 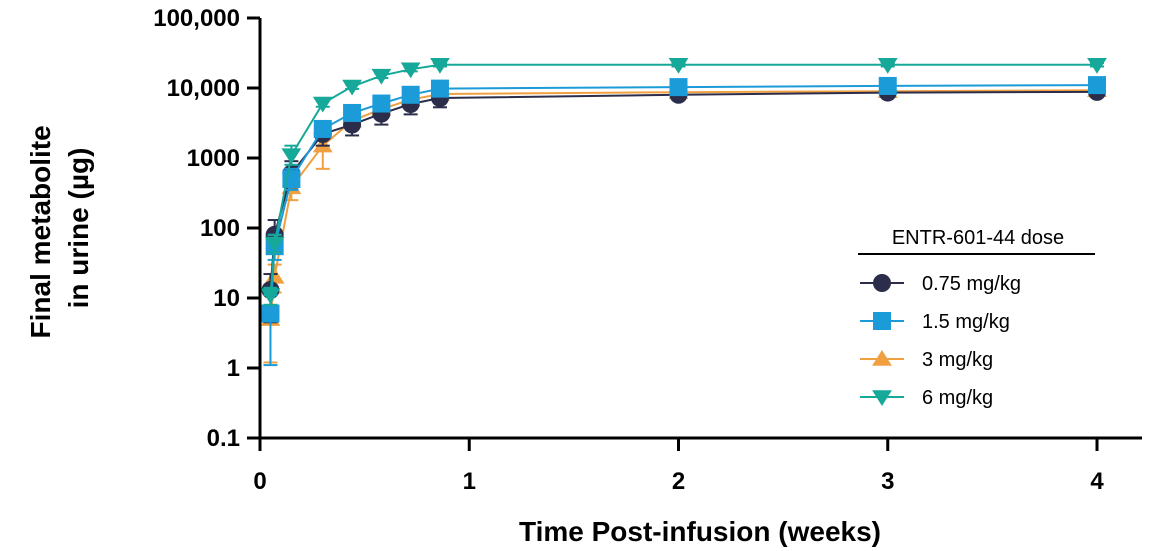 What do you see at coordinates (59, 228) in the screenshot?
I see `y-axis-title: Final metabolite in urine (µg)` at bounding box center [59, 228].